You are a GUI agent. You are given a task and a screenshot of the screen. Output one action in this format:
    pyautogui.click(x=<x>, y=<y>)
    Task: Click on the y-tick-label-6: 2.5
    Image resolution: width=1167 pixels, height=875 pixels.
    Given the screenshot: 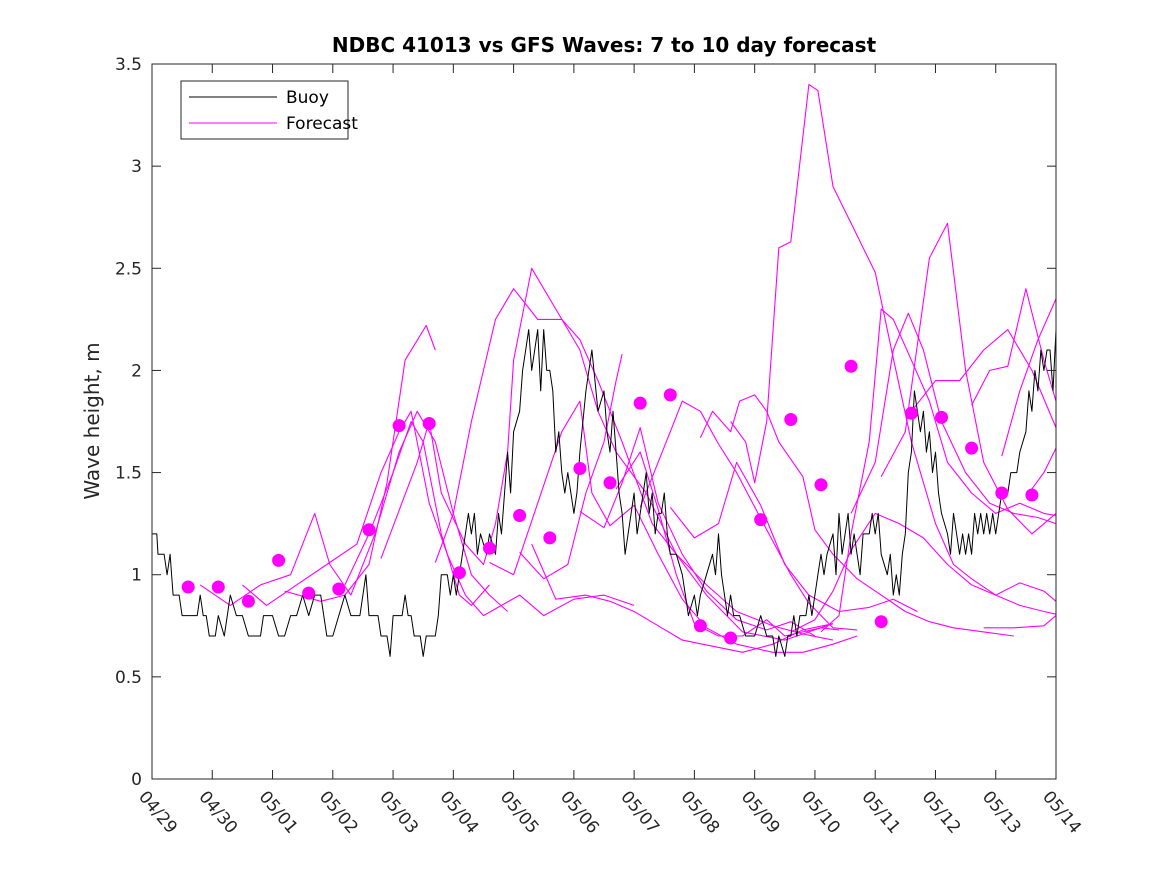 What is the action you would take?
    pyautogui.click(x=128, y=269)
    